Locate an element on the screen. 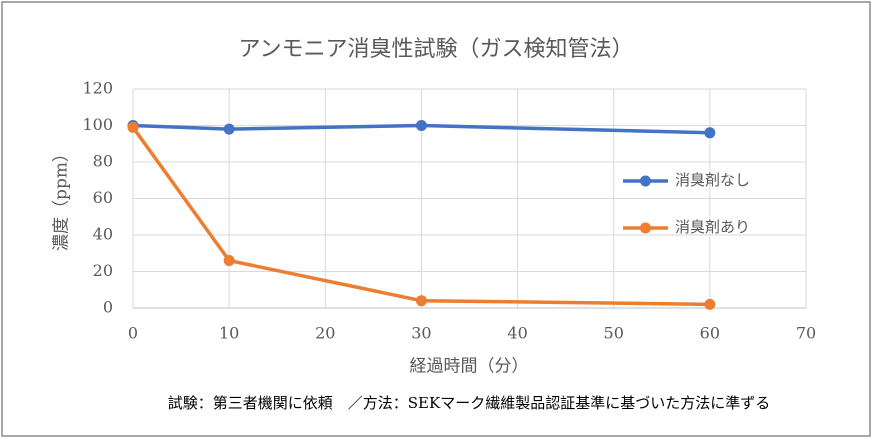  x-tick-label: 70 is located at coordinates (806, 333).